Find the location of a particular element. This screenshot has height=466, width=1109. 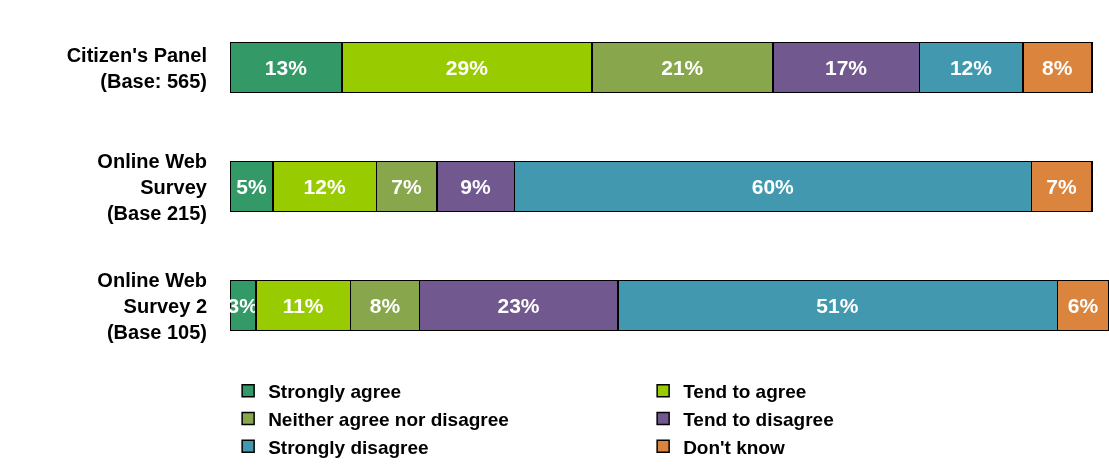

data-label: 21% is located at coordinates (682, 67).